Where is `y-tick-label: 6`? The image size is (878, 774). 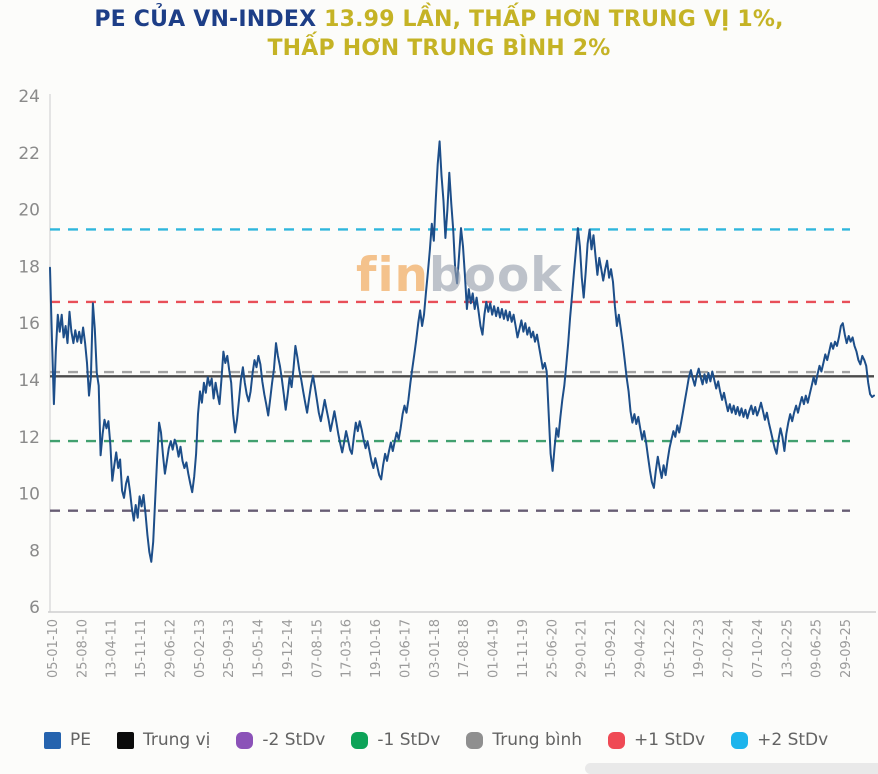 y-tick-label: 6 is located at coordinates (34, 608).